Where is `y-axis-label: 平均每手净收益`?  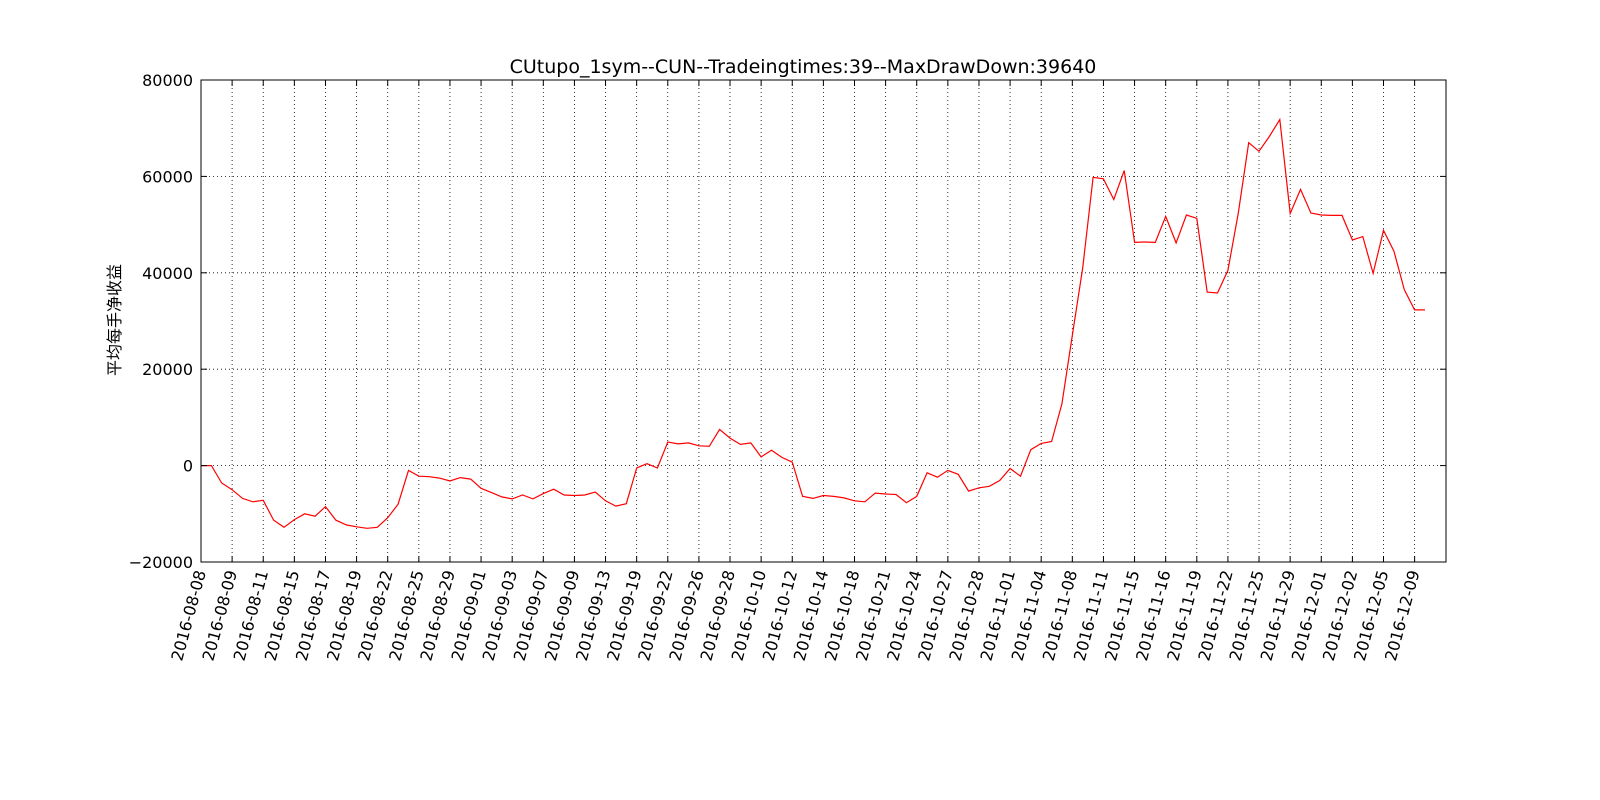
y-axis-label: 平均每手净收益 is located at coordinates (114, 320).